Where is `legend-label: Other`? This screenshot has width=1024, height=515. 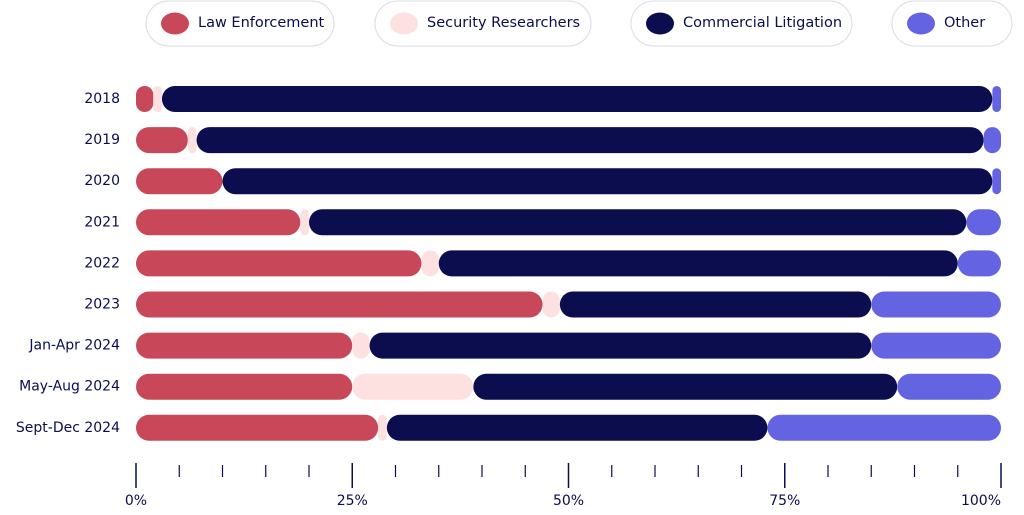
legend-label: Other is located at coordinates (964, 23).